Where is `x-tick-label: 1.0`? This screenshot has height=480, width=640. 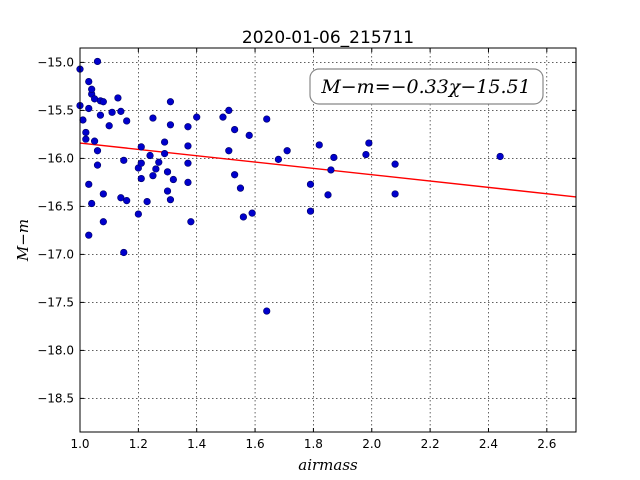
x-tick-label: 1.0 is located at coordinates (79, 444).